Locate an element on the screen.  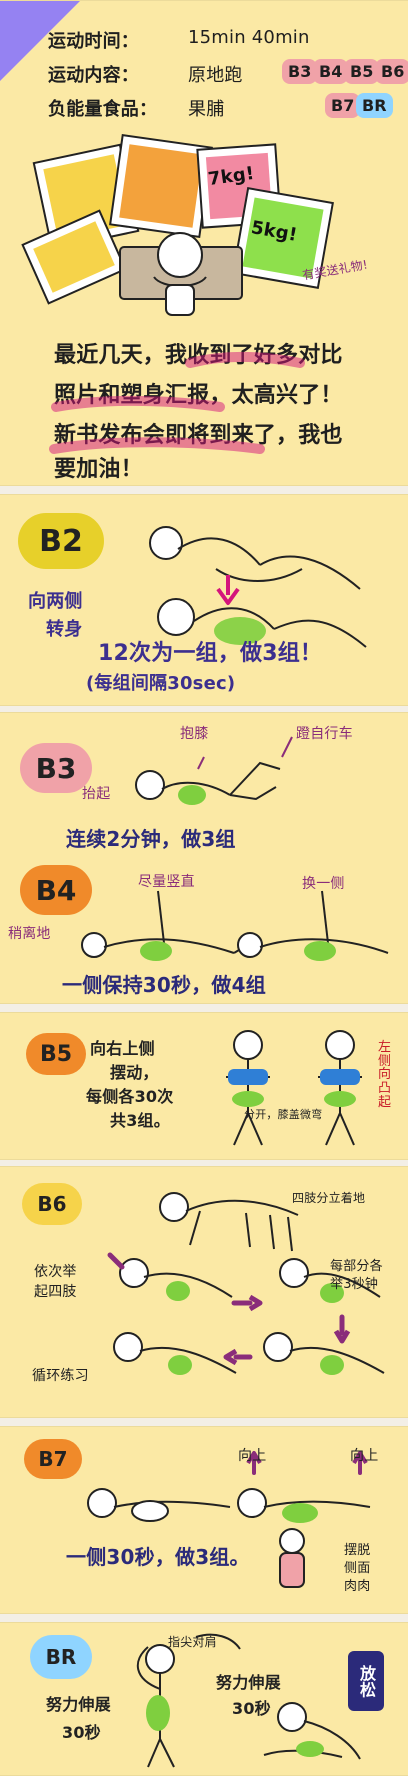
intro-tag-b4: B4 is located at coordinates (331, 71).